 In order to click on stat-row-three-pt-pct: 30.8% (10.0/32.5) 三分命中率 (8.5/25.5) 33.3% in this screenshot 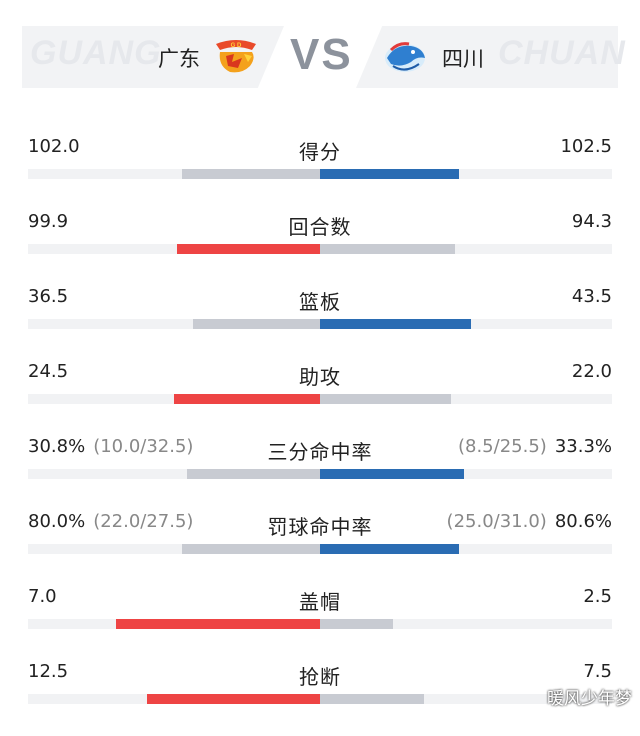, I will do `click(320, 473)`.